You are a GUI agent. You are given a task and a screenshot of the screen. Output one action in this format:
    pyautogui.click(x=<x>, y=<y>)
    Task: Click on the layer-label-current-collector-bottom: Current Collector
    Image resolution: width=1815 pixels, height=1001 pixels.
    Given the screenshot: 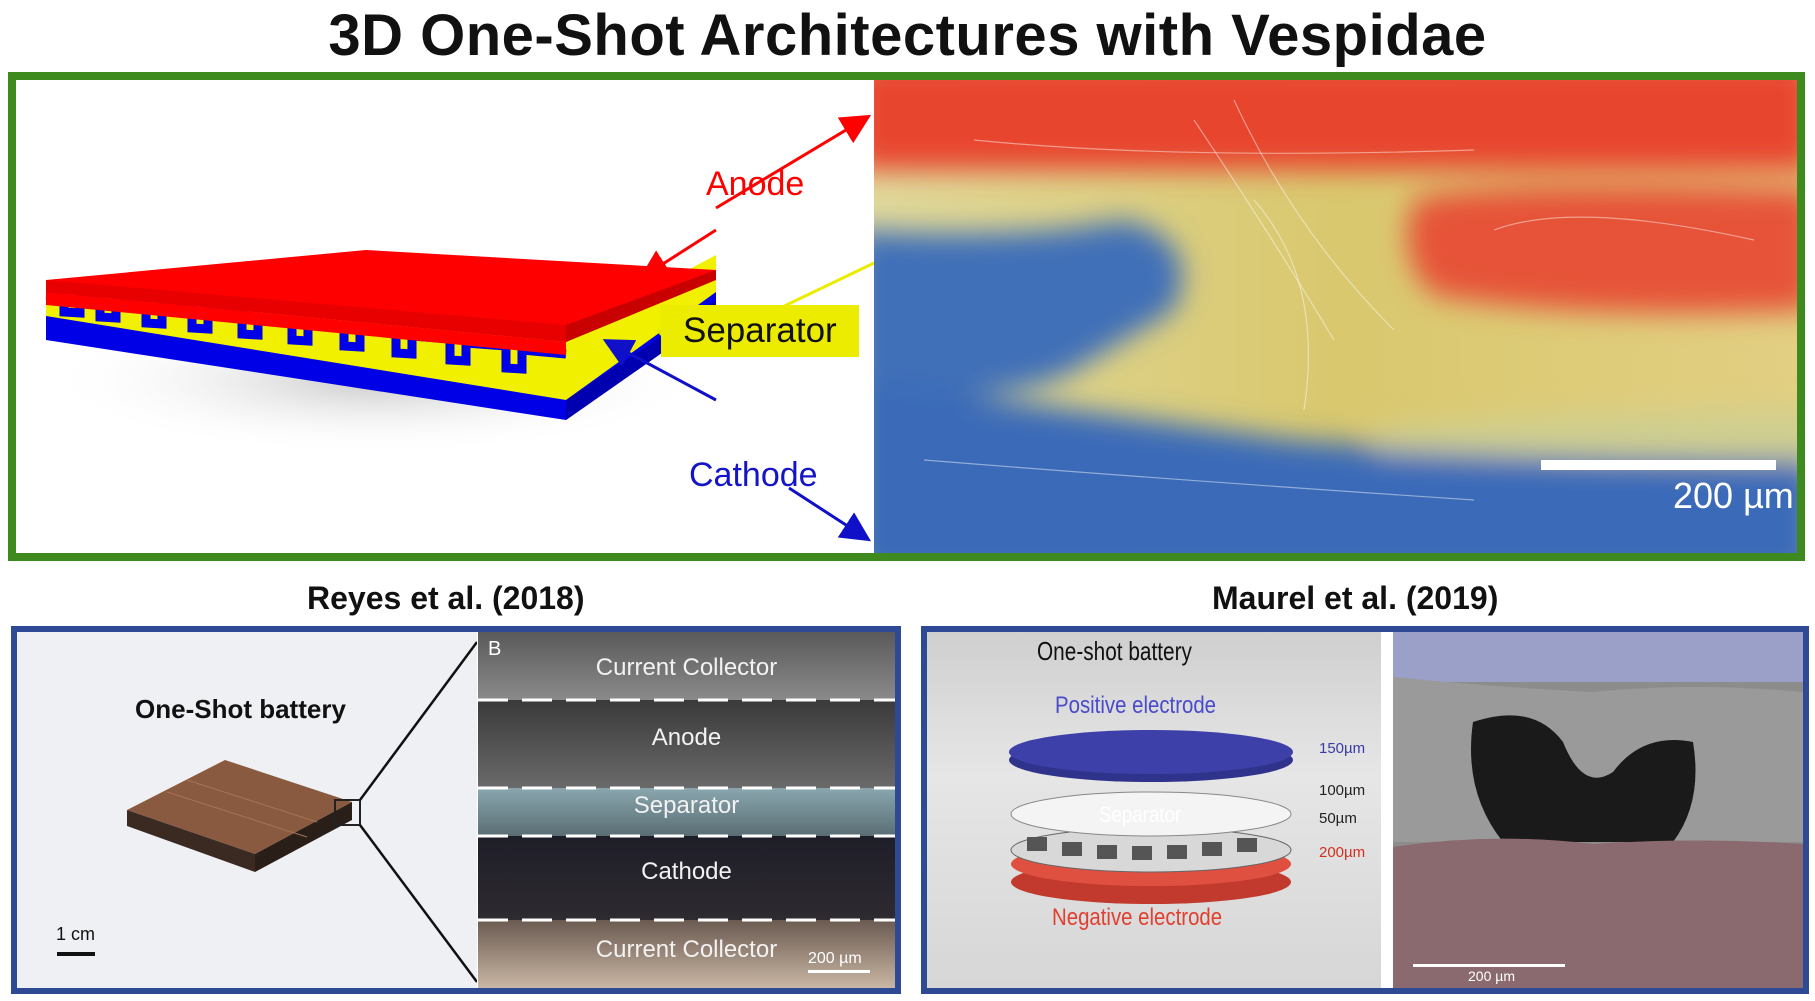 What is the action you would take?
    pyautogui.click(x=686, y=949)
    